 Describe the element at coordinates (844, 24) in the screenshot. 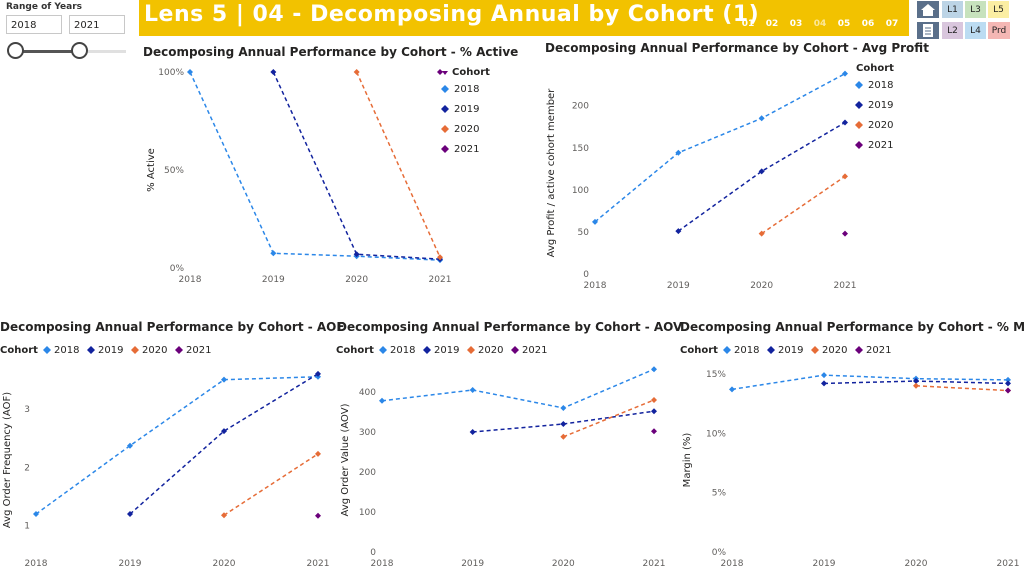

I see `page-tab-05: 05` at that location.